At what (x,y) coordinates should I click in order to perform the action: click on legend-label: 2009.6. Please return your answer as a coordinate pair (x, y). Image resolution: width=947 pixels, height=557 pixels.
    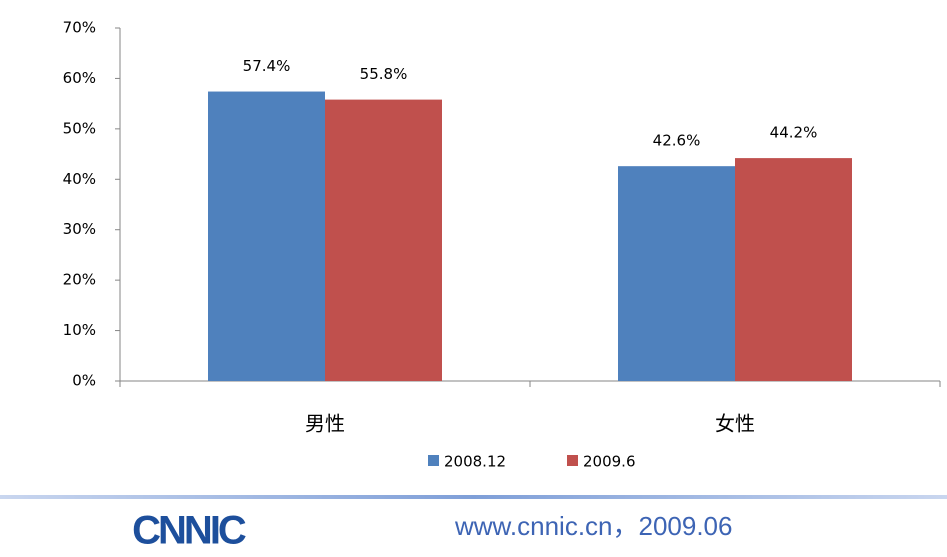
    Looking at the image, I should click on (609, 462).